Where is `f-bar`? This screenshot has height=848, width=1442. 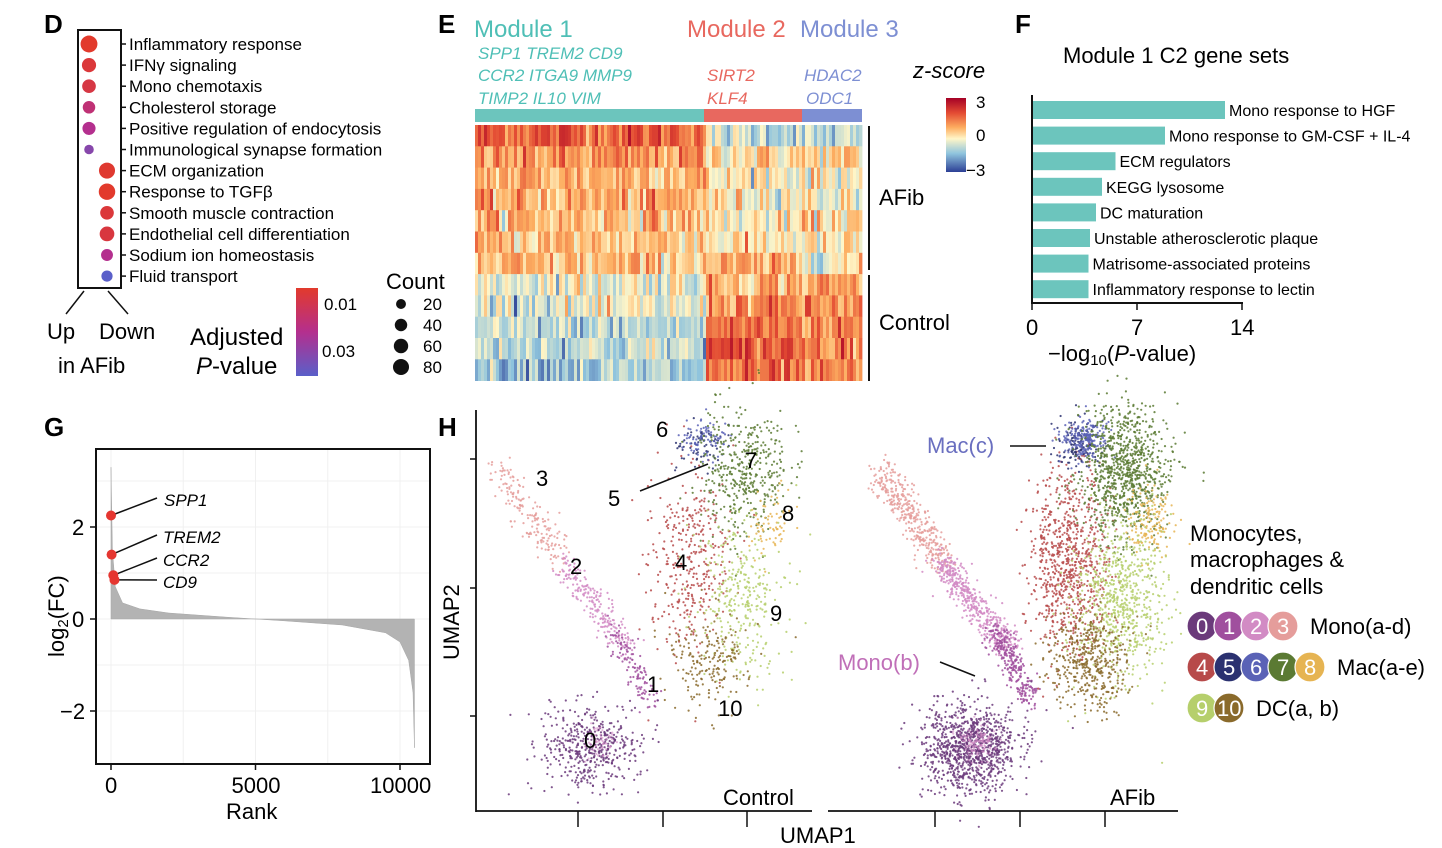 f-bar is located at coordinates (1061, 289).